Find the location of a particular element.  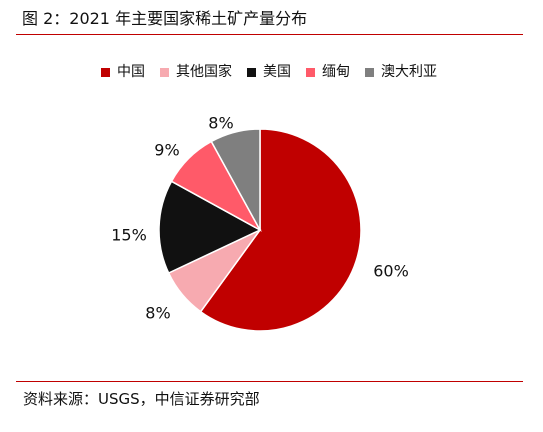

legend: 中国 其他国家 美国 缅甸 澳大利亚 is located at coordinates (276, 72).